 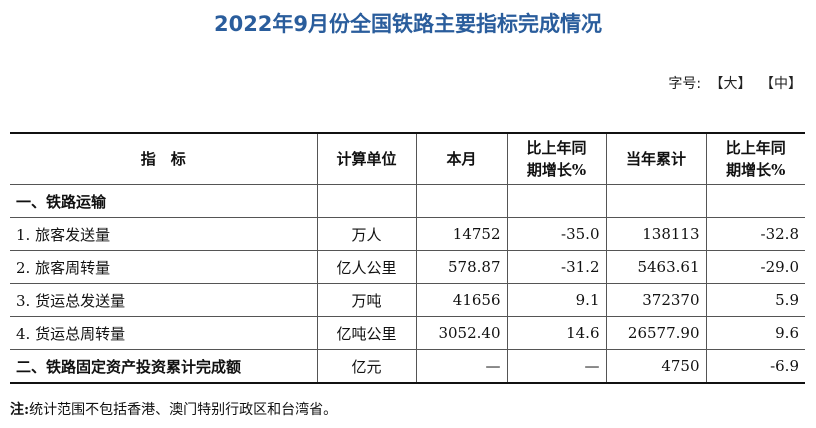 What do you see at coordinates (461, 201) in the screenshot?
I see `row-month` at bounding box center [461, 201].